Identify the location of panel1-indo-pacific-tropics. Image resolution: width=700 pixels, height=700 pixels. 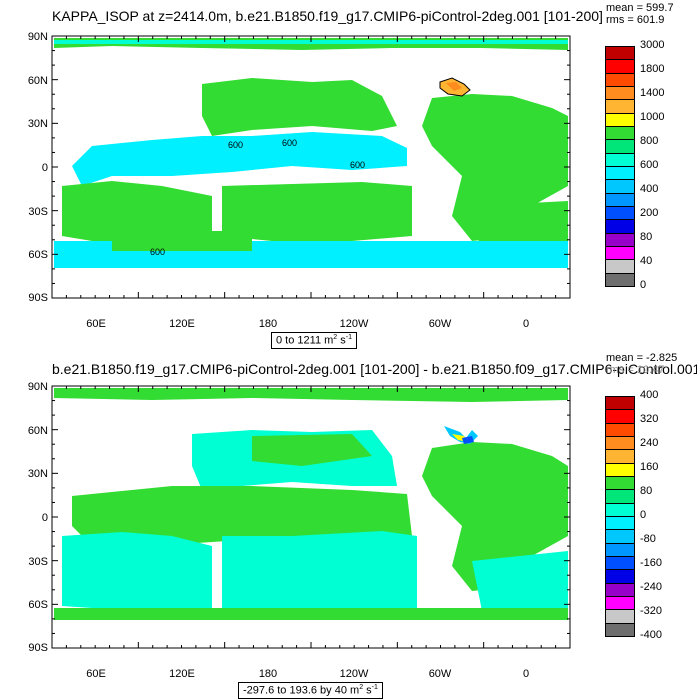
(239, 159).